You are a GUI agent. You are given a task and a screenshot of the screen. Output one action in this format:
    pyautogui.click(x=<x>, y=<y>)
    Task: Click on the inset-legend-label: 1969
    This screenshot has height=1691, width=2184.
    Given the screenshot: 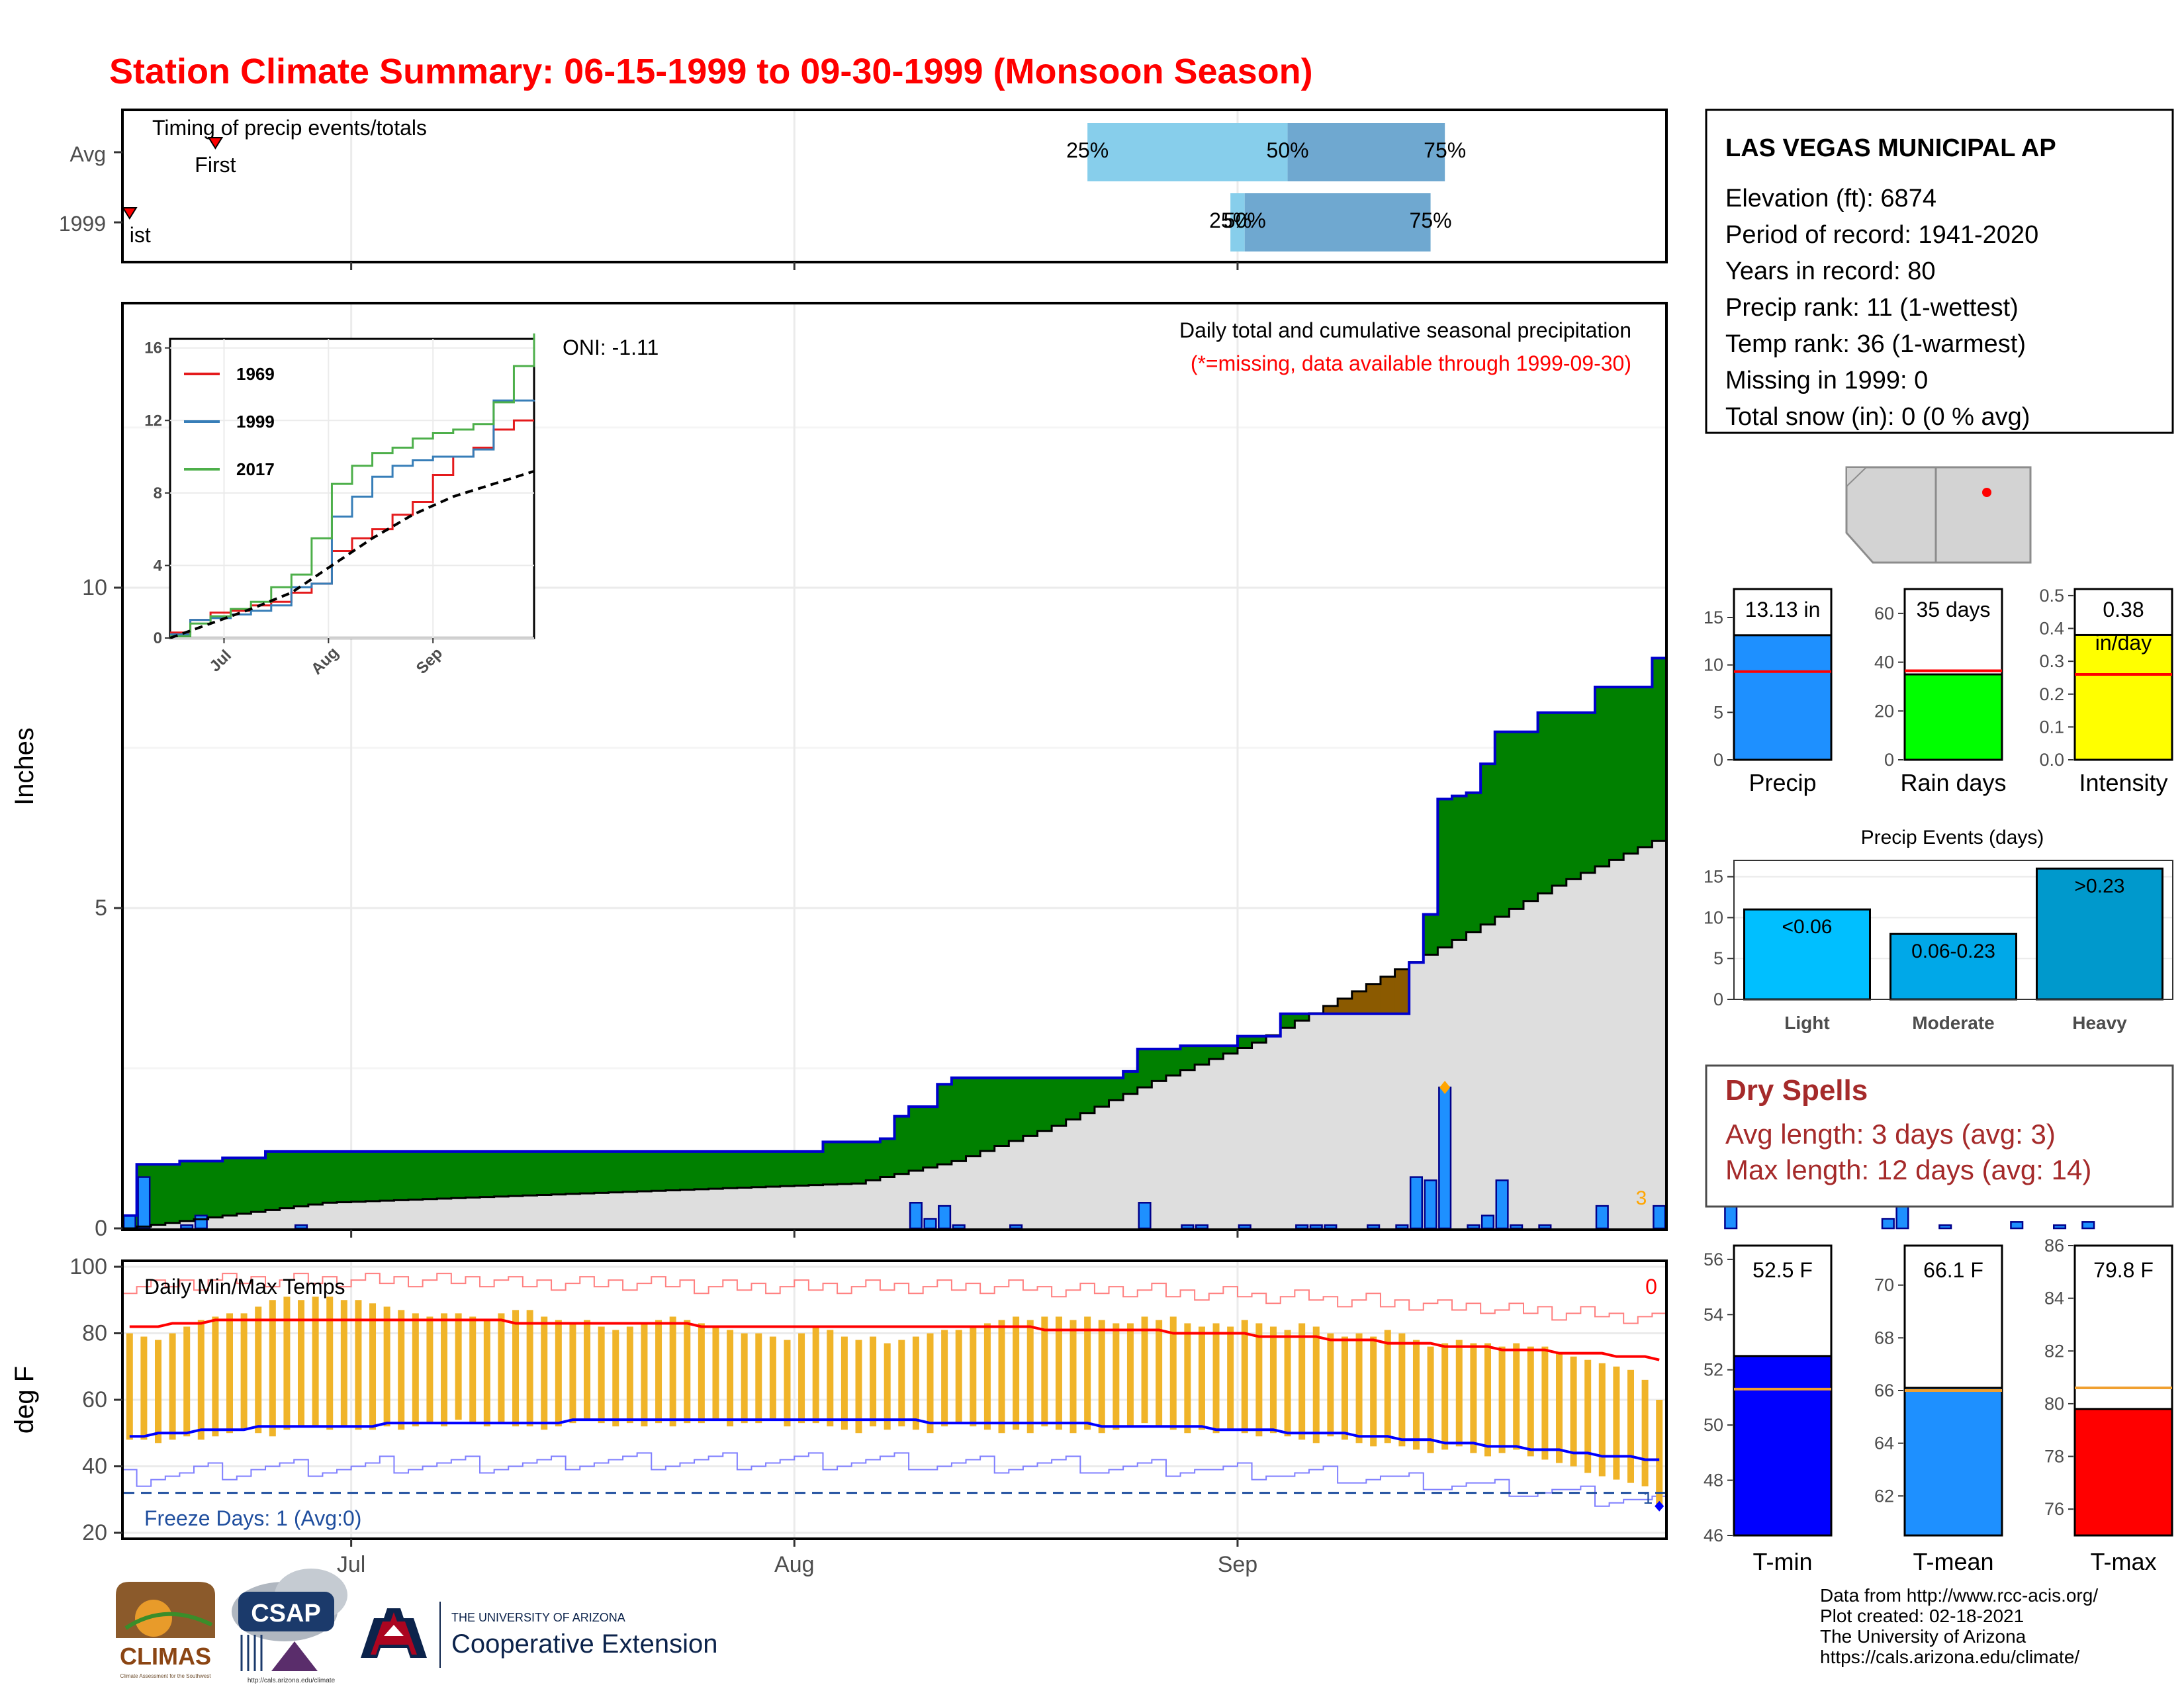 What is the action you would take?
    pyautogui.click(x=256, y=374)
    